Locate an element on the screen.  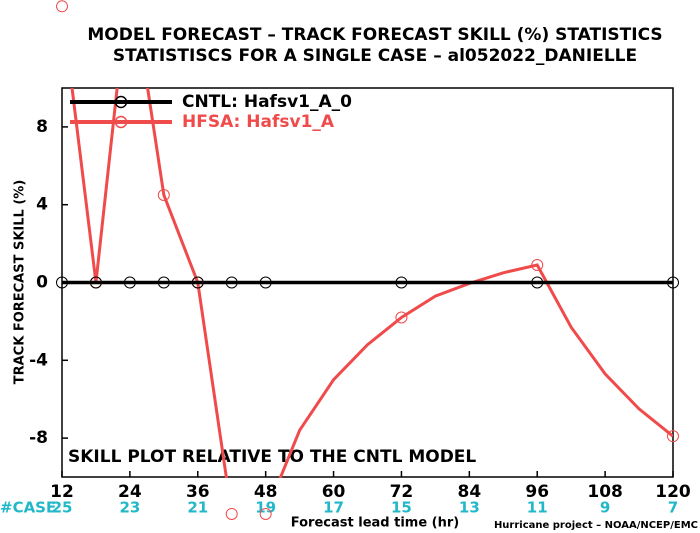
x-tick-label: 72 is located at coordinates (402, 492).